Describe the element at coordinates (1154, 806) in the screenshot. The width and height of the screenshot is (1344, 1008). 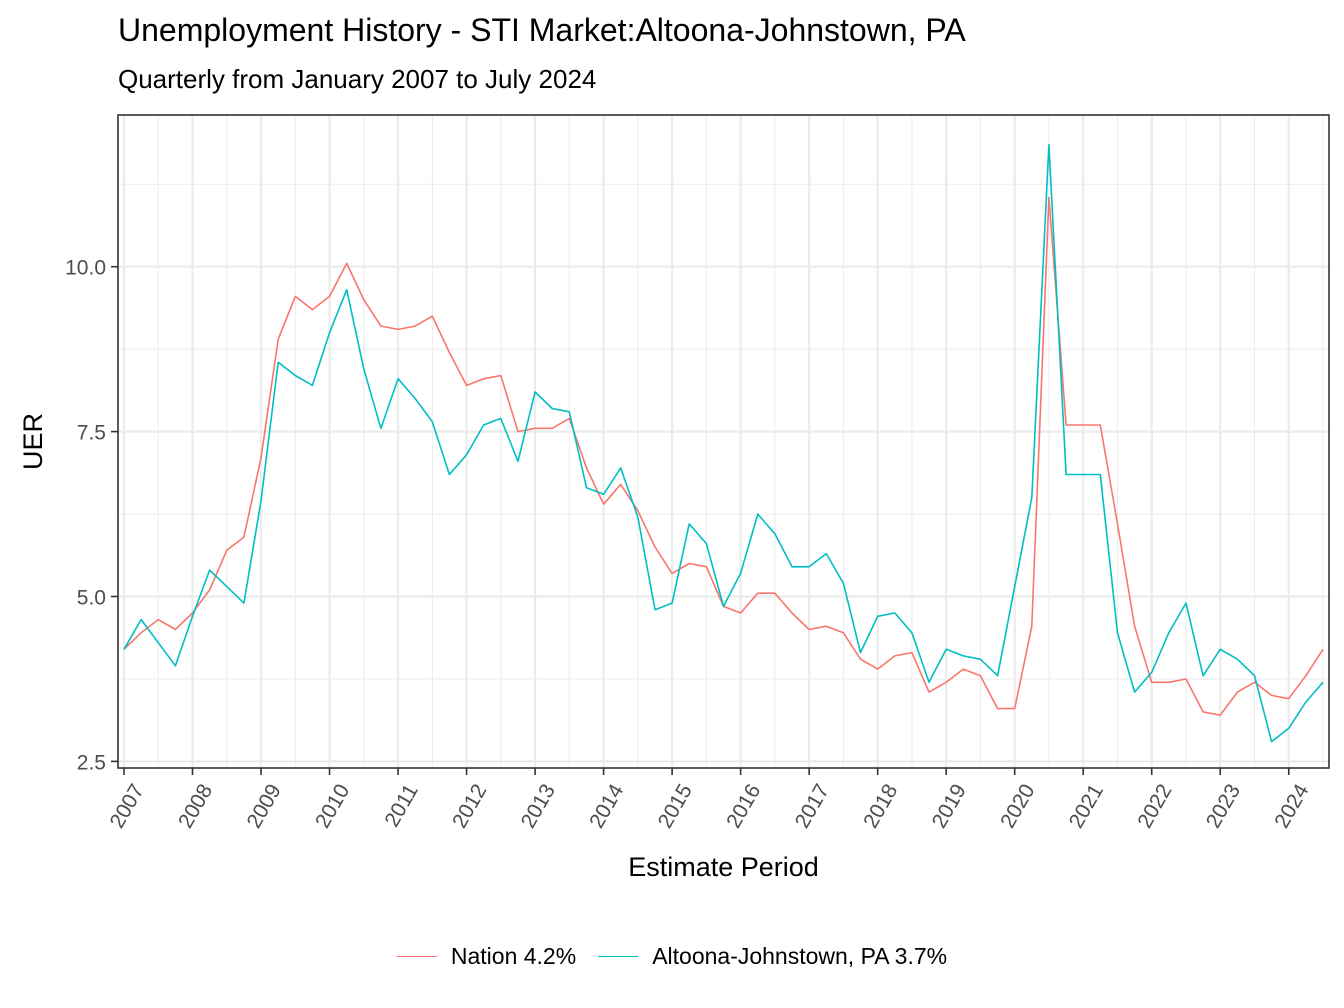
I see `x-tick-label: 2022` at that location.